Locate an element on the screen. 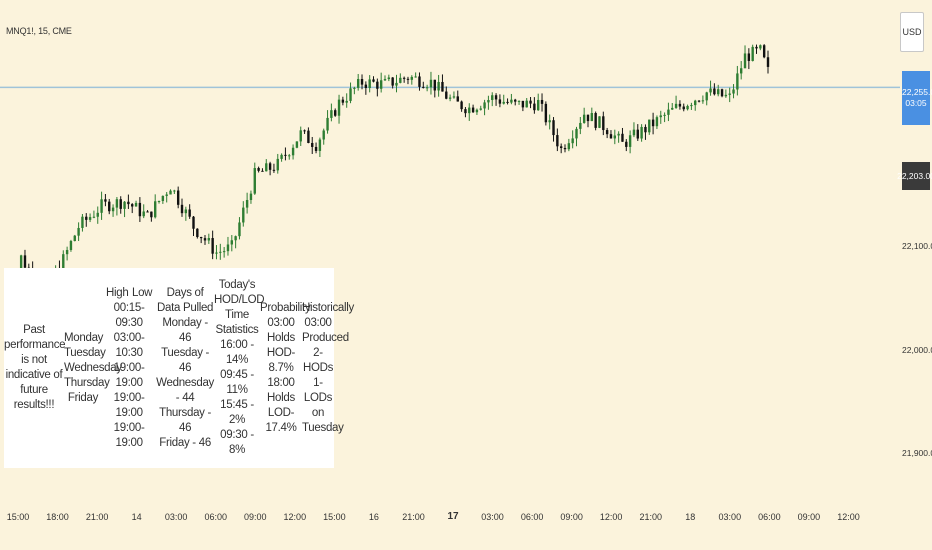  today-header: Today's HOD/LOD is located at coordinates (239, 292).